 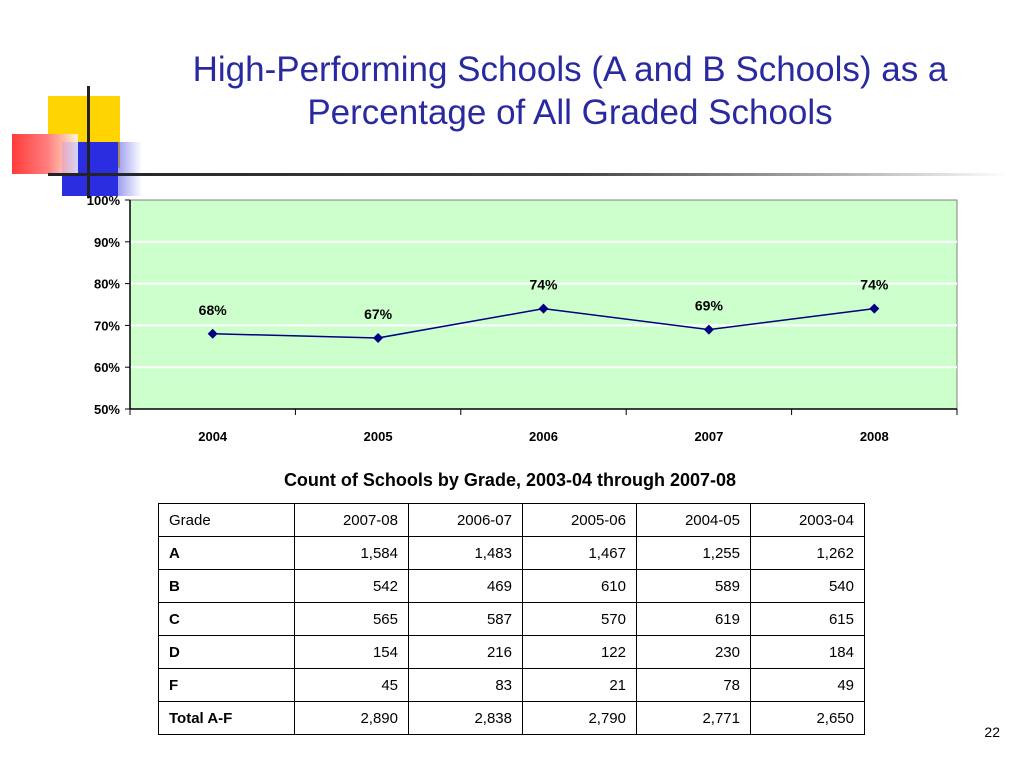 I want to click on row-label-cell: B, so click(x=226, y=586).